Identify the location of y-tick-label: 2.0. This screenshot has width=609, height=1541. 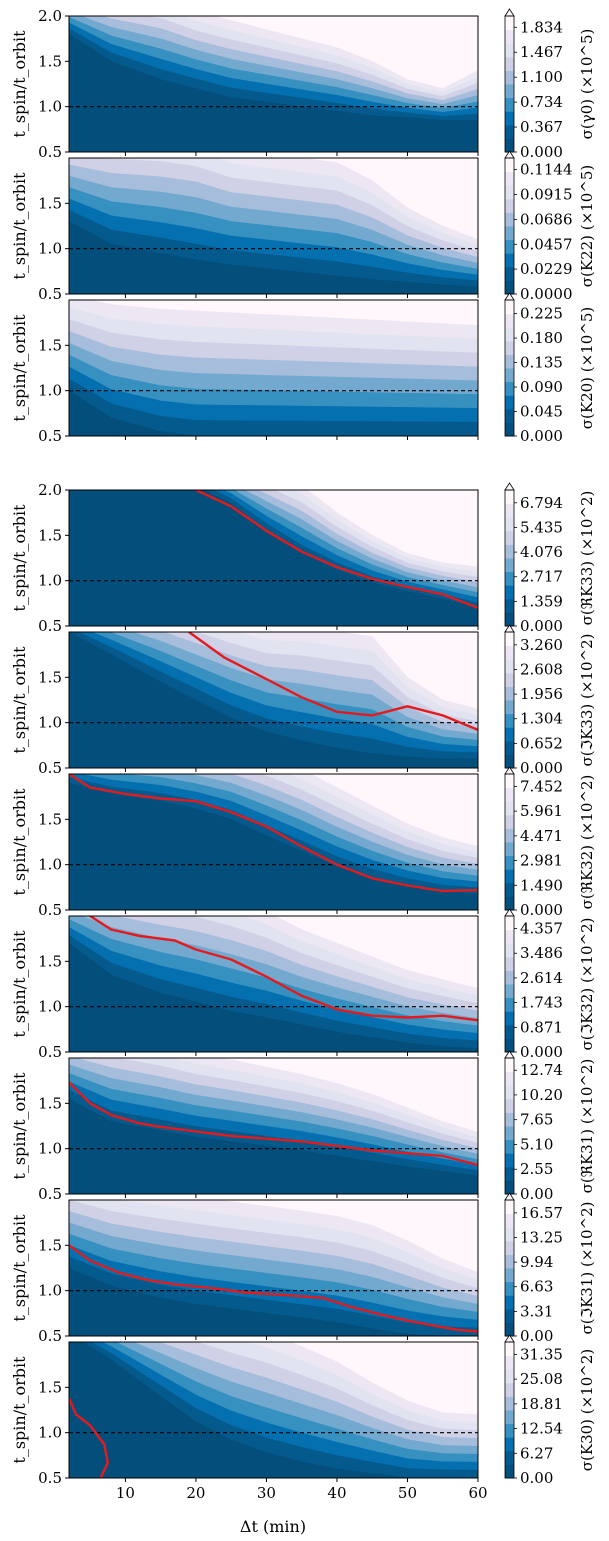
(50, 490).